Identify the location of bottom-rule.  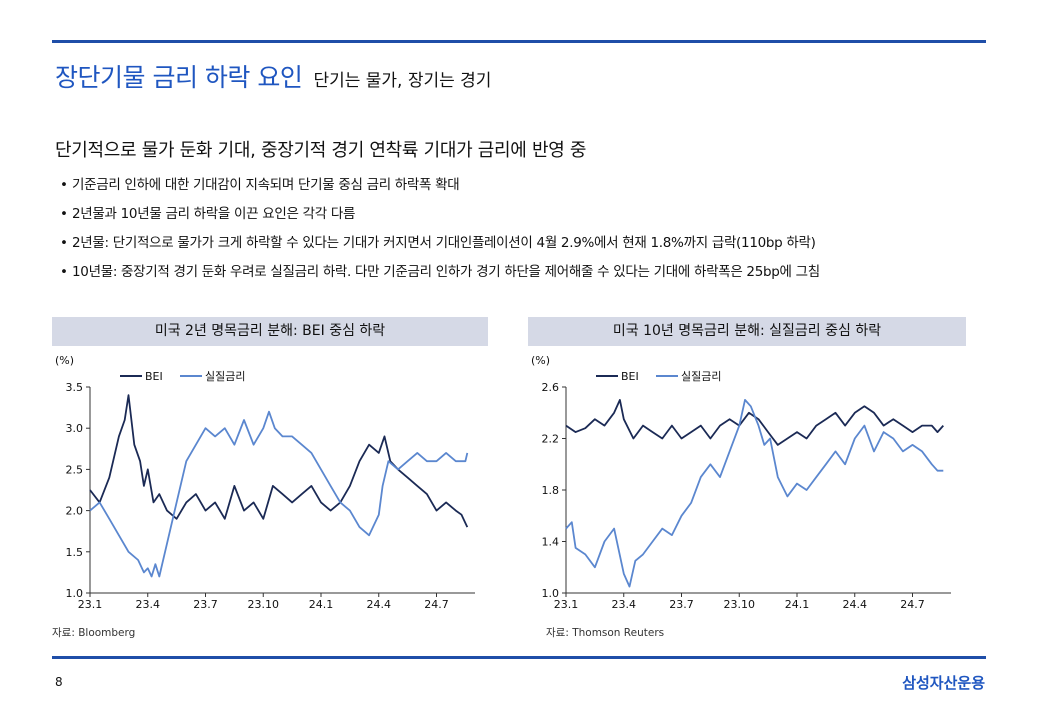
(519, 657).